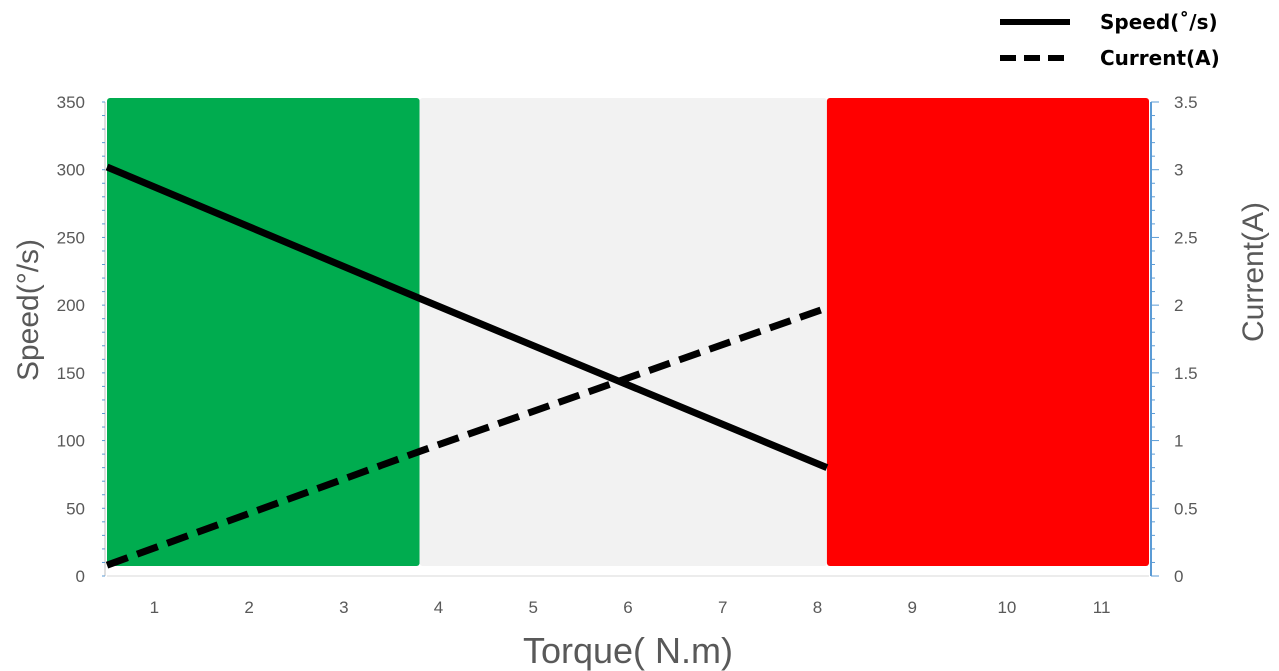 Image resolution: width=1279 pixels, height=671 pixels. Describe the element at coordinates (533, 607) in the screenshot. I see `x-tick-label: 5` at that location.